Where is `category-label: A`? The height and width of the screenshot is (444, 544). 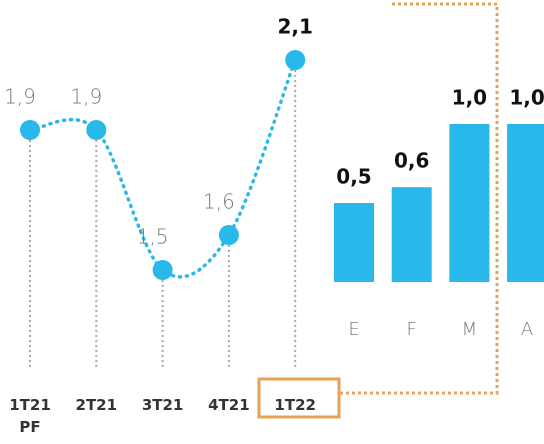
category-label: A is located at coordinates (527, 329).